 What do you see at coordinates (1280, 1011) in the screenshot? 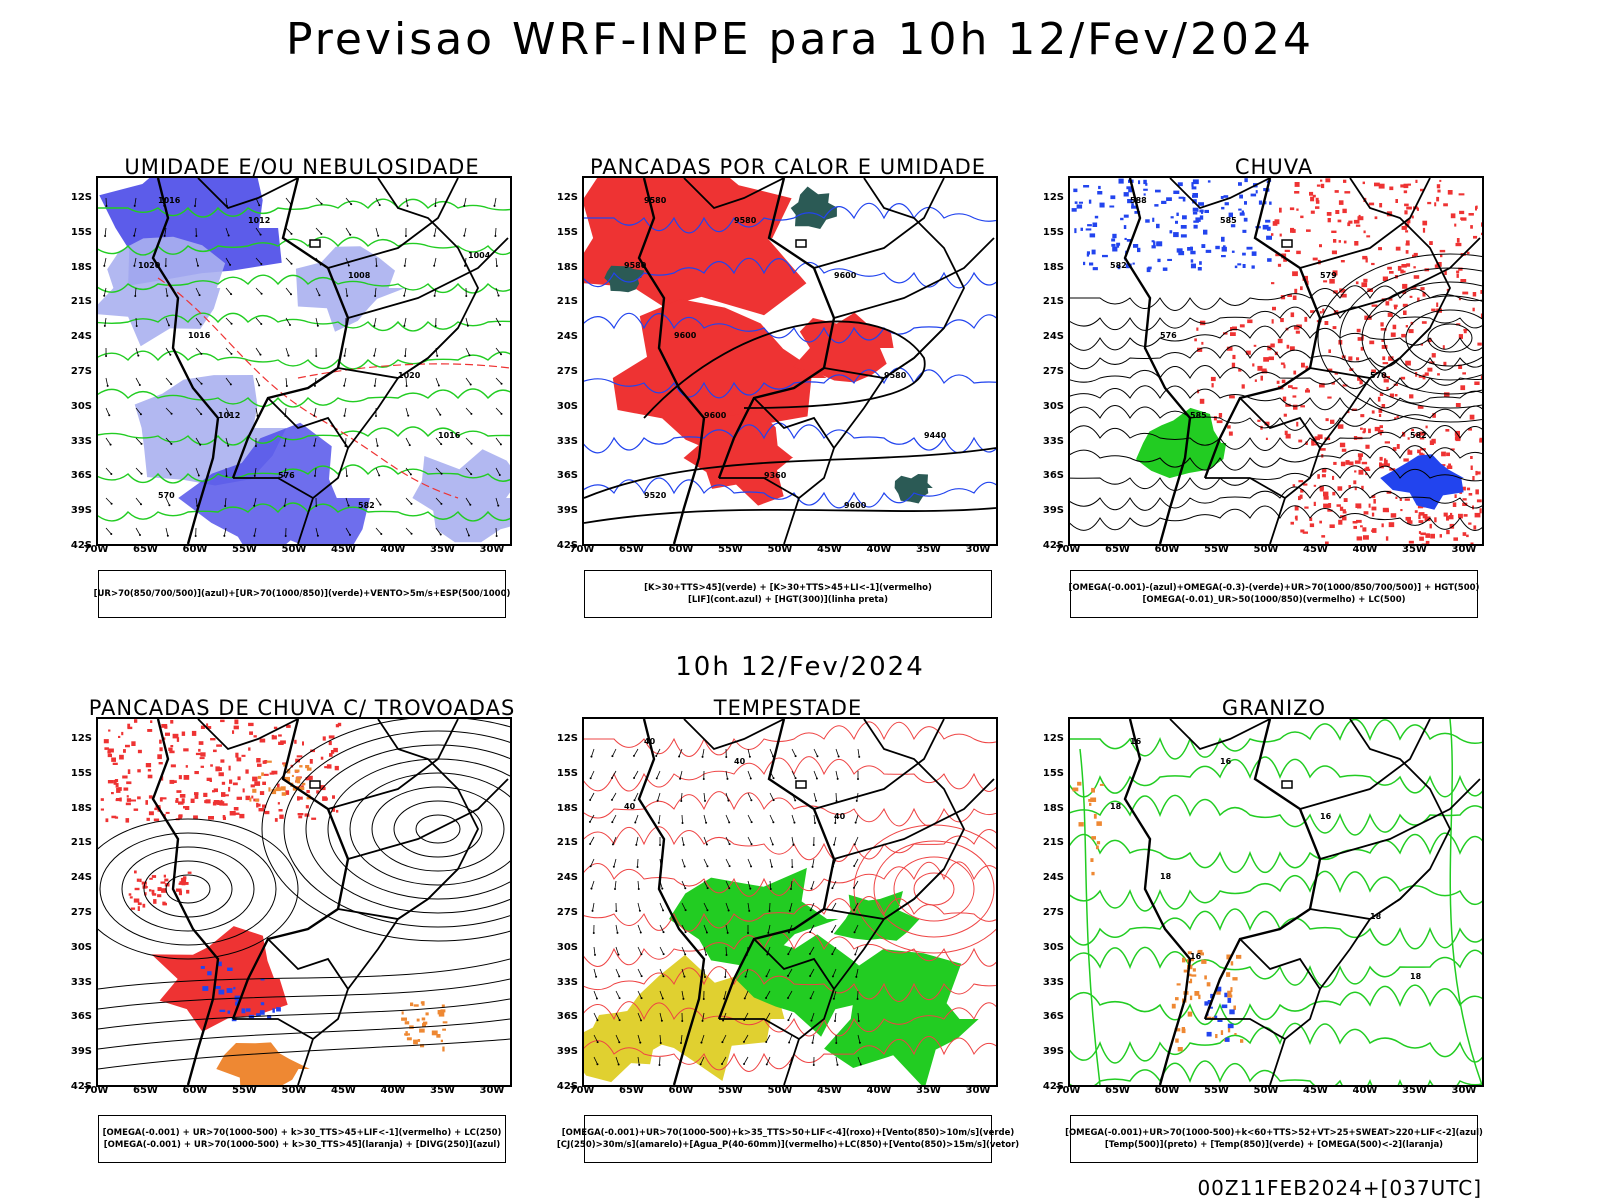
I see `political-border` at bounding box center [1280, 1011].